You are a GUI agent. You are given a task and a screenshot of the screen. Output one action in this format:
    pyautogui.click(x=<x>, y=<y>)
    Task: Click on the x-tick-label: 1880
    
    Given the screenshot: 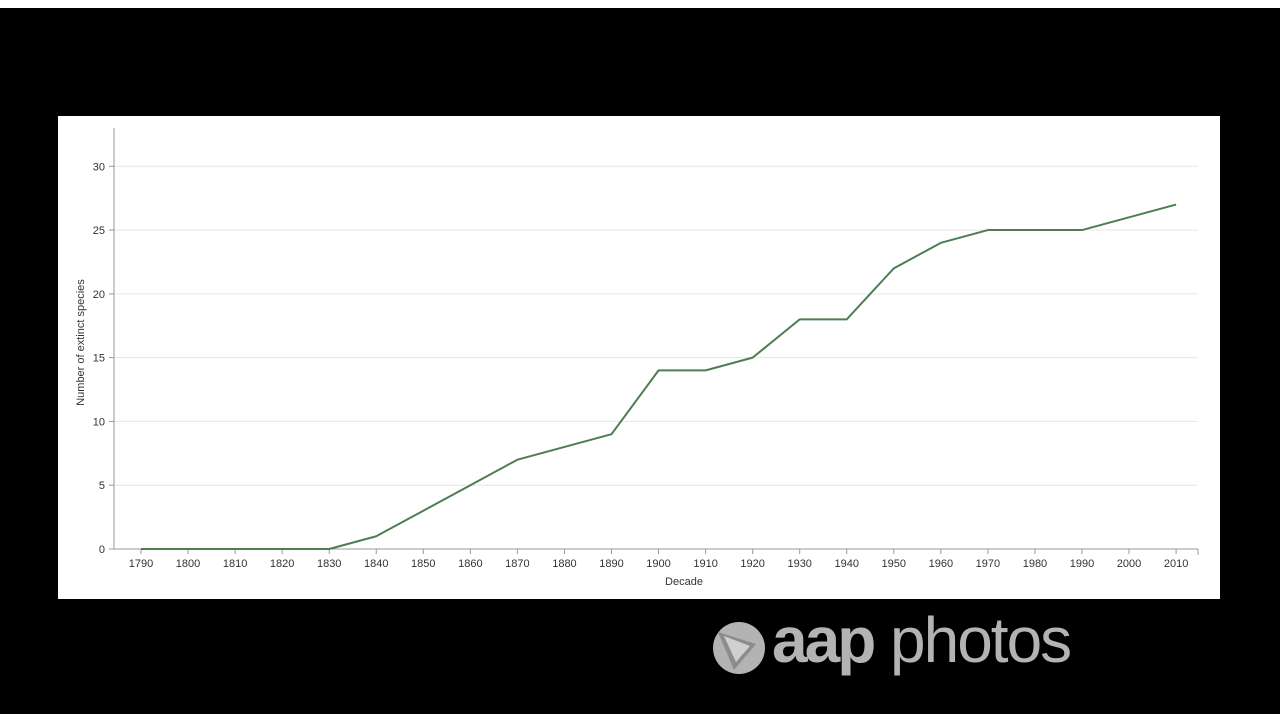 What is the action you would take?
    pyautogui.click(x=564, y=564)
    